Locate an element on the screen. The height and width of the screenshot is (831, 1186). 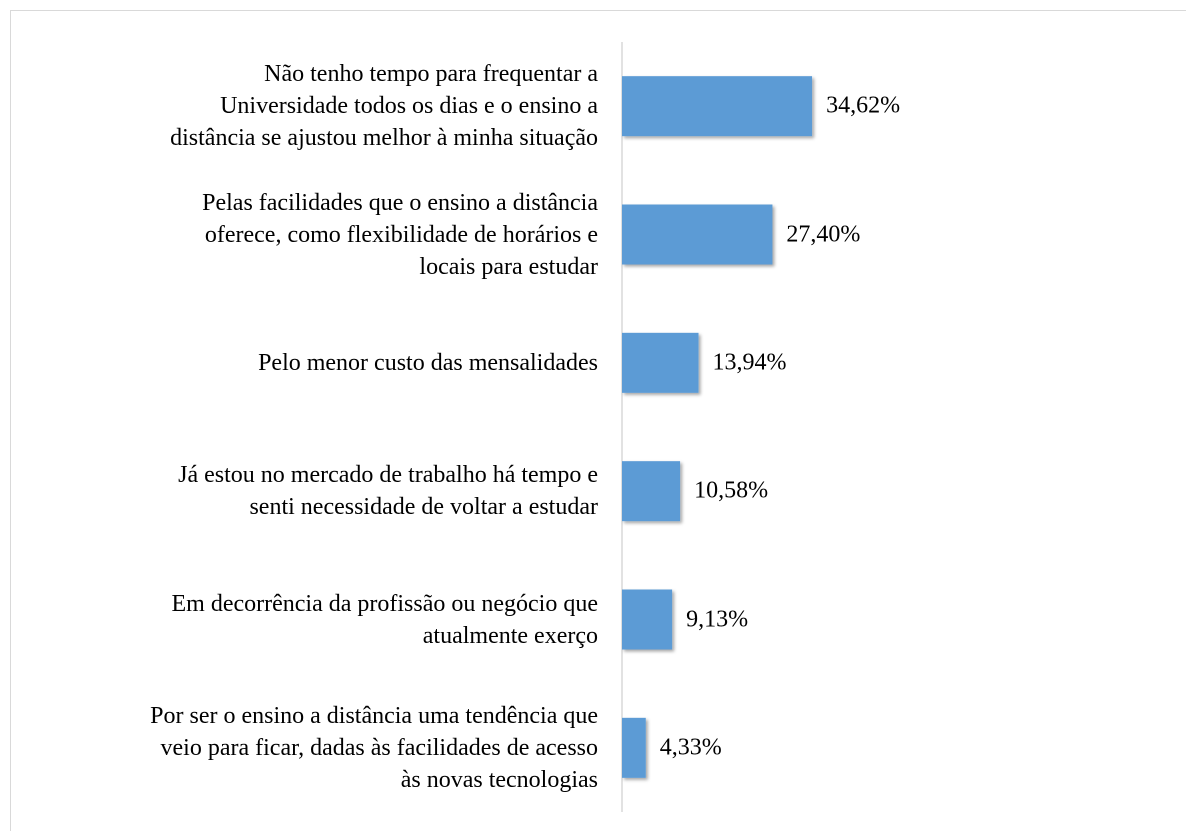
value-label: 13,94% is located at coordinates (749, 362).